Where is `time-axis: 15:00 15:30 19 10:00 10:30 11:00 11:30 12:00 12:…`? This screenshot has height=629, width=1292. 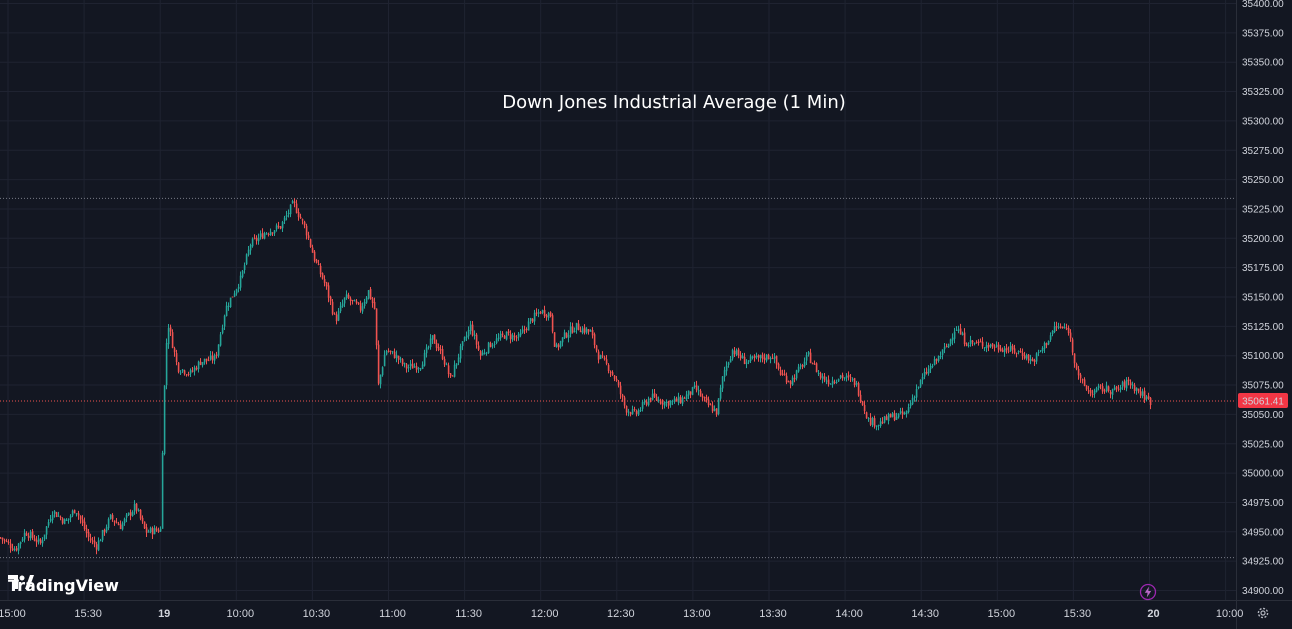 time-axis: 15:00 15:30 19 10:00 10:30 11:00 11:30 12:00 12:… is located at coordinates (646, 610).